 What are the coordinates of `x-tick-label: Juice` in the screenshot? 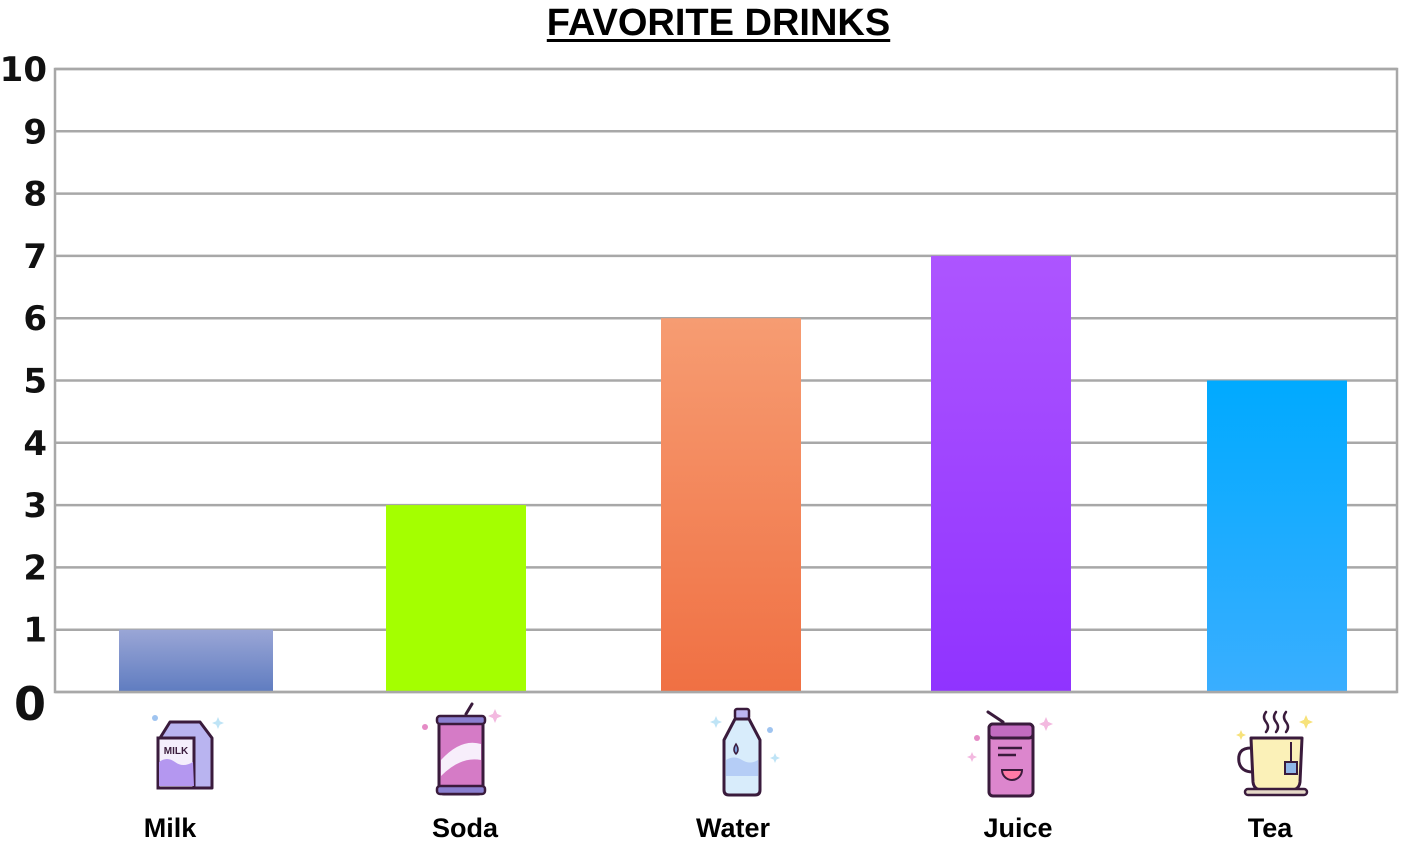 It's located at (1017, 828).